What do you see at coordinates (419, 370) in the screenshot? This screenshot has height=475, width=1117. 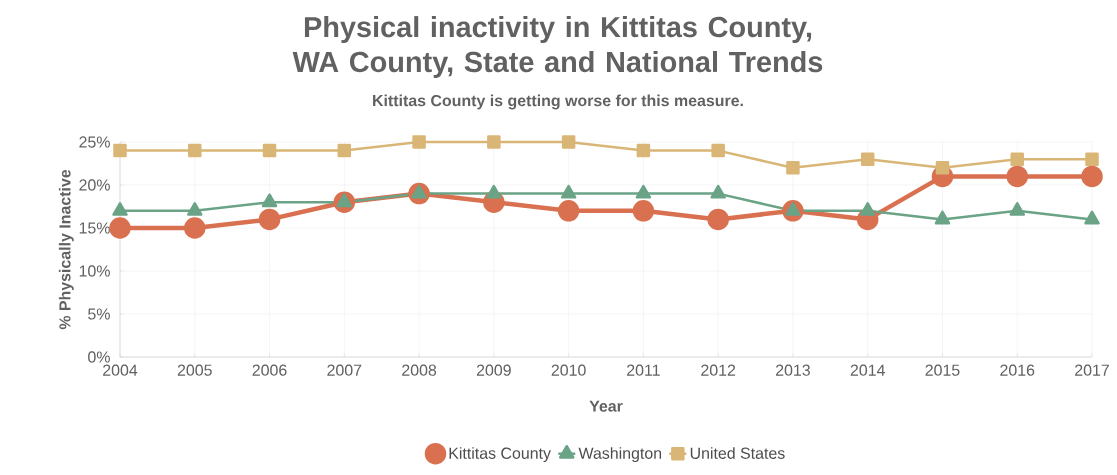 I see `x-tick-label: 2008` at bounding box center [419, 370].